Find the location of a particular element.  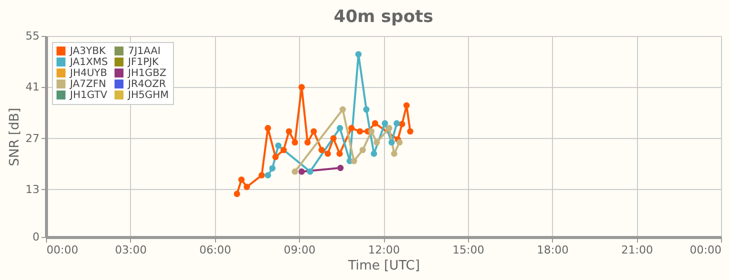

x-tick-label: 12:00 is located at coordinates (384, 250).